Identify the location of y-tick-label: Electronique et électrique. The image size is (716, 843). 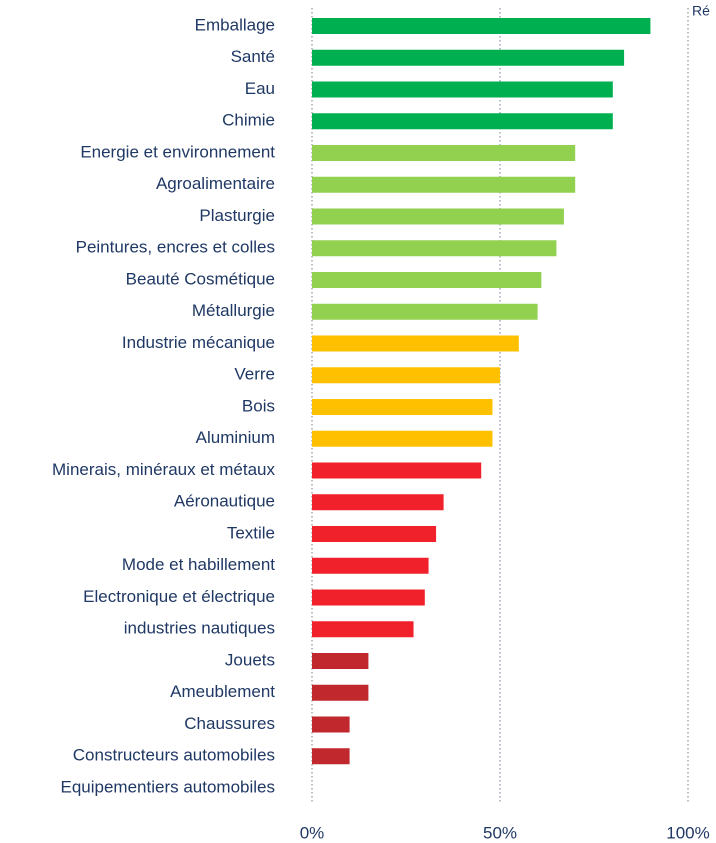
(179, 596).